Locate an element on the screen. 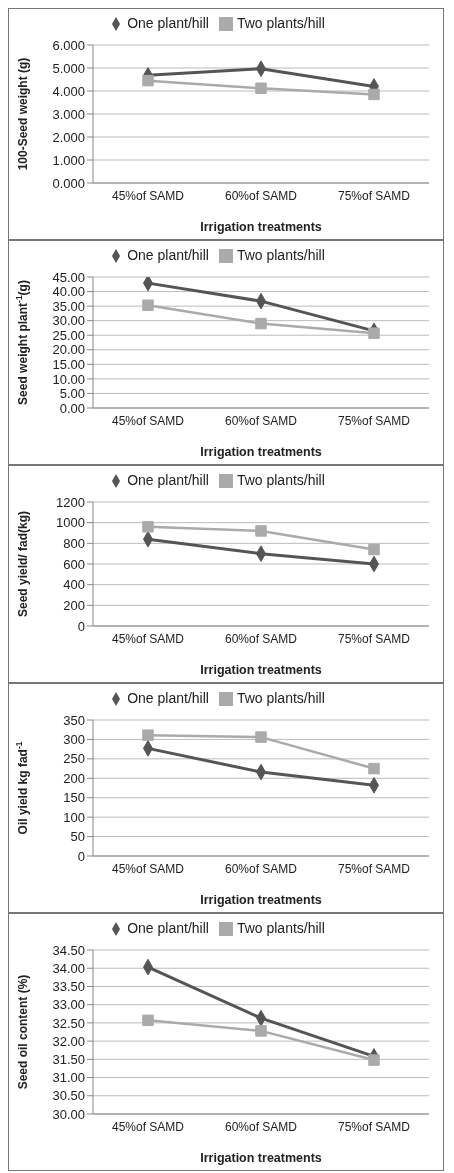 This screenshot has width=454, height=1173. y-tick-label: 800 is located at coordinates (74, 543).